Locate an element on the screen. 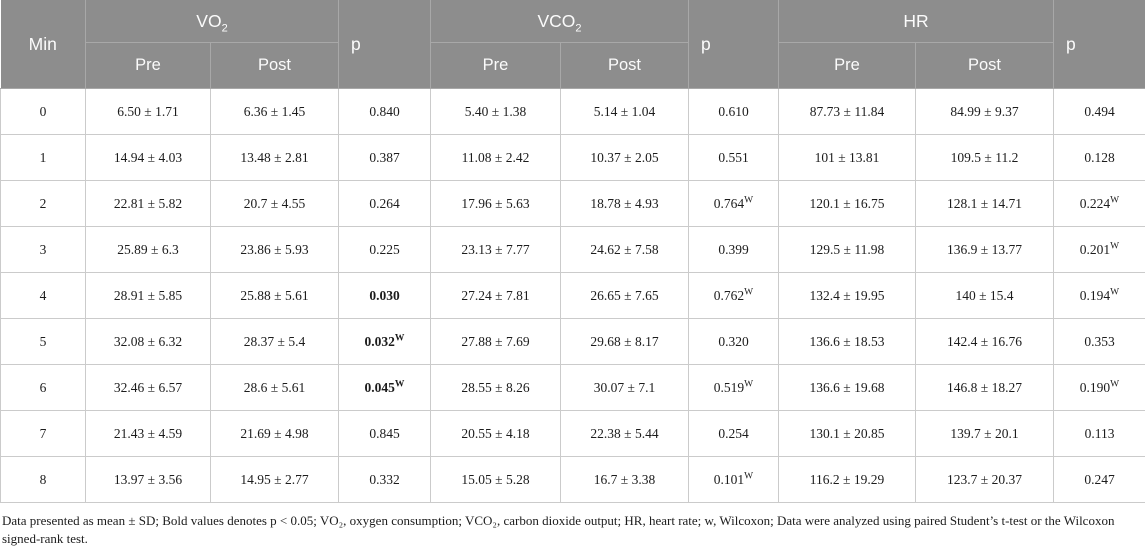  hr-post-cell: 146.8 ± 18.27 is located at coordinates (985, 387).